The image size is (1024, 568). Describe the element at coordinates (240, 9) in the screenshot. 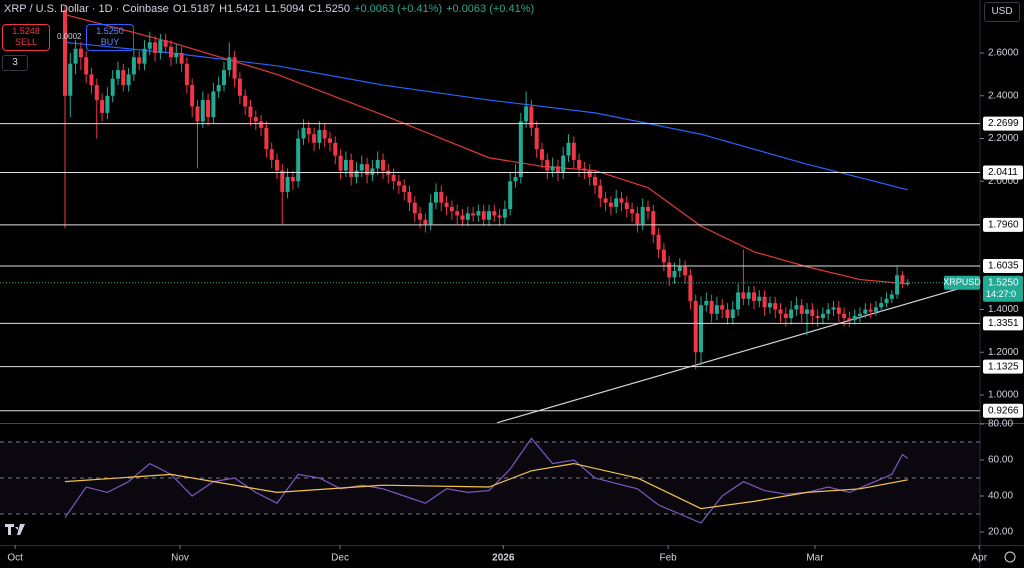

I see `ohlc-h: H1.5421` at that location.